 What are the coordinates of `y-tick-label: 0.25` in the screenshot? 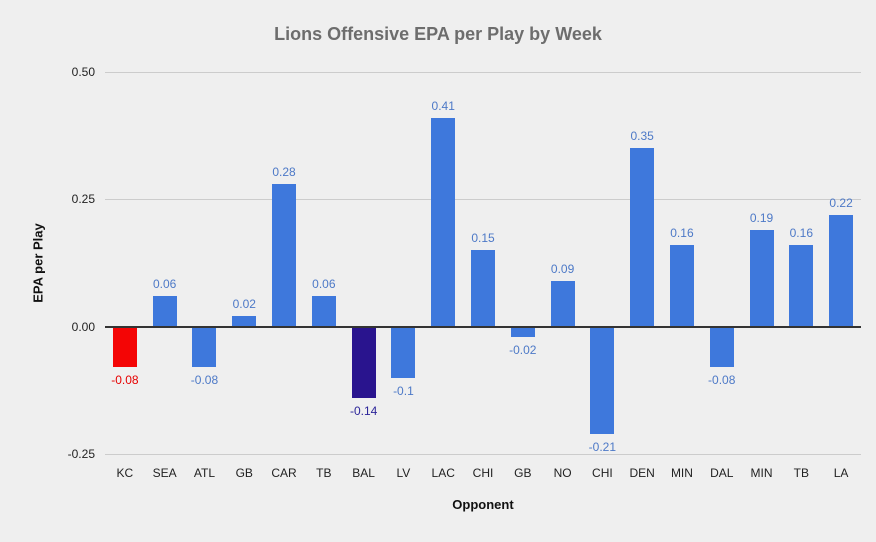 It's located at (83, 199).